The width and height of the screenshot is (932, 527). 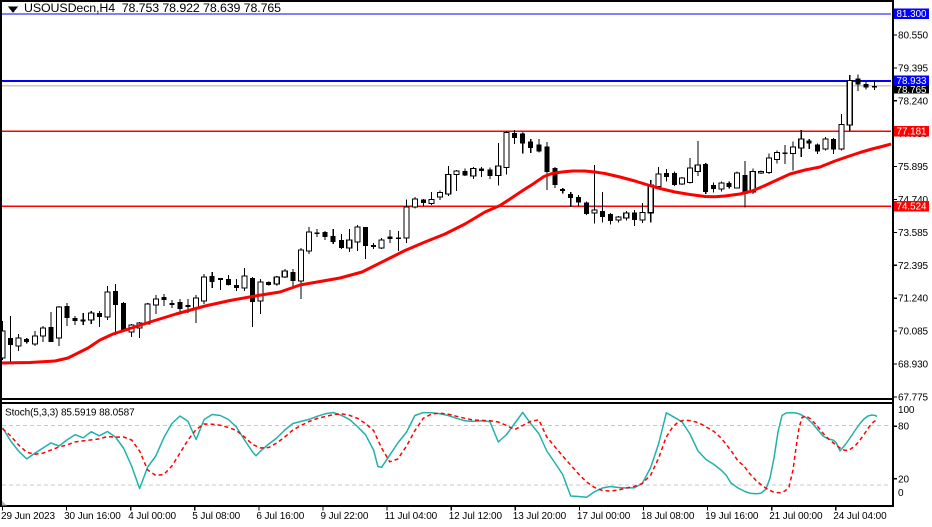 What do you see at coordinates (906, 410) in the screenshot?
I see `svg-text: 100` at bounding box center [906, 410].